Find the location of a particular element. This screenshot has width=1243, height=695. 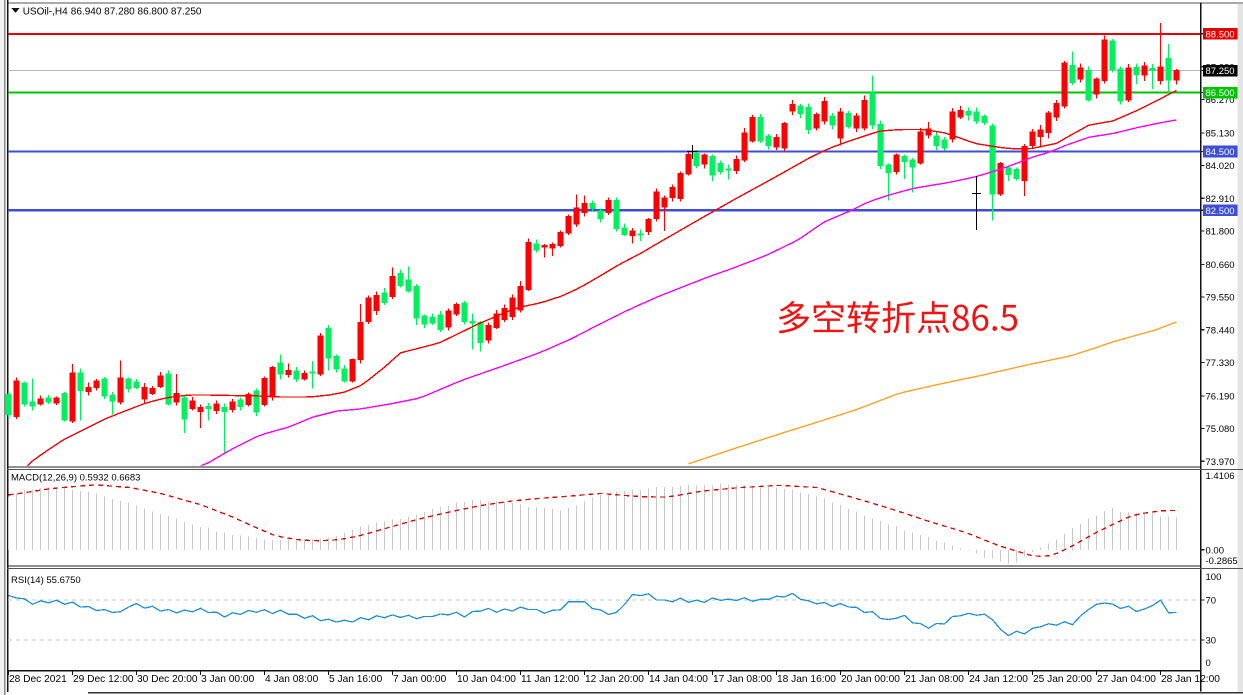

svg-text: 76.190 is located at coordinates (1220, 397).